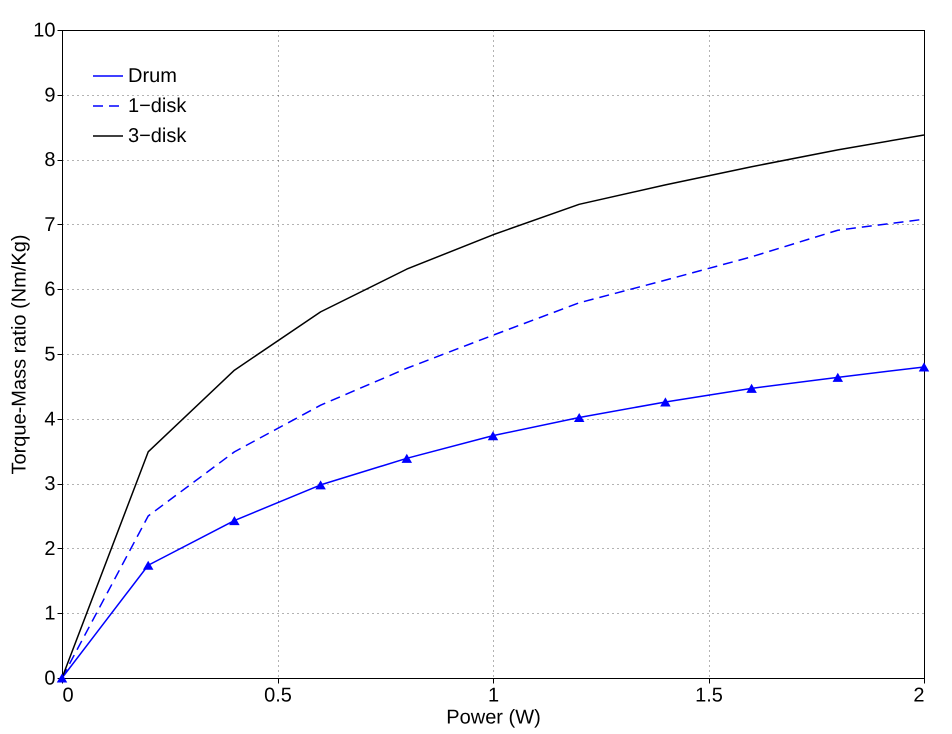 The image size is (952, 734). I want to click on legend-label: 1−disk, so click(158, 106).